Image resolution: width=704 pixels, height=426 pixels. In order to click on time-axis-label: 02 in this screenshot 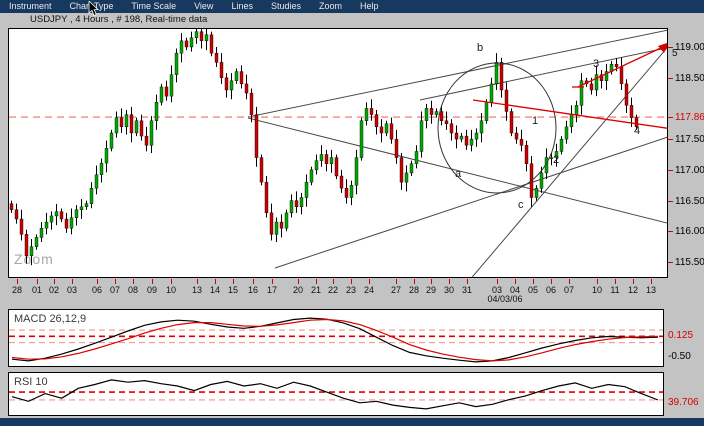, I will do `click(54, 290)`.